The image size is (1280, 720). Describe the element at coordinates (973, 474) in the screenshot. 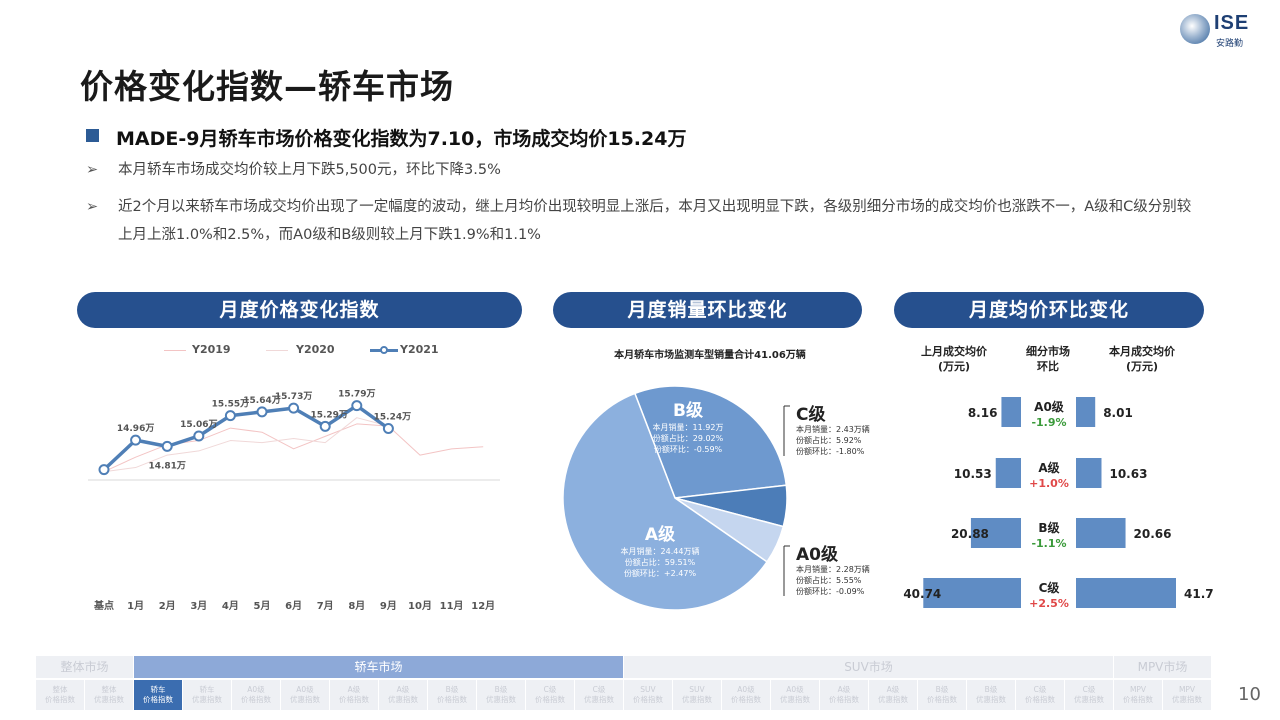

I see `value-prev: 10.53` at that location.